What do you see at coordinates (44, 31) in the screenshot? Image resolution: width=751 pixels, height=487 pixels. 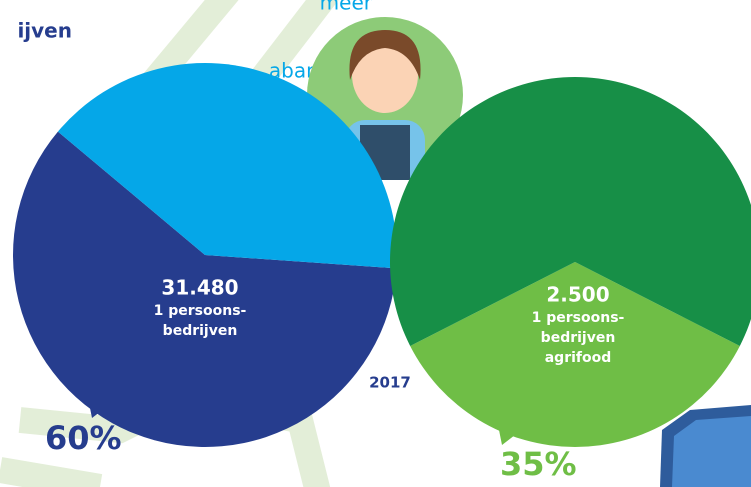 I see `intro-text: ijven` at bounding box center [44, 31].